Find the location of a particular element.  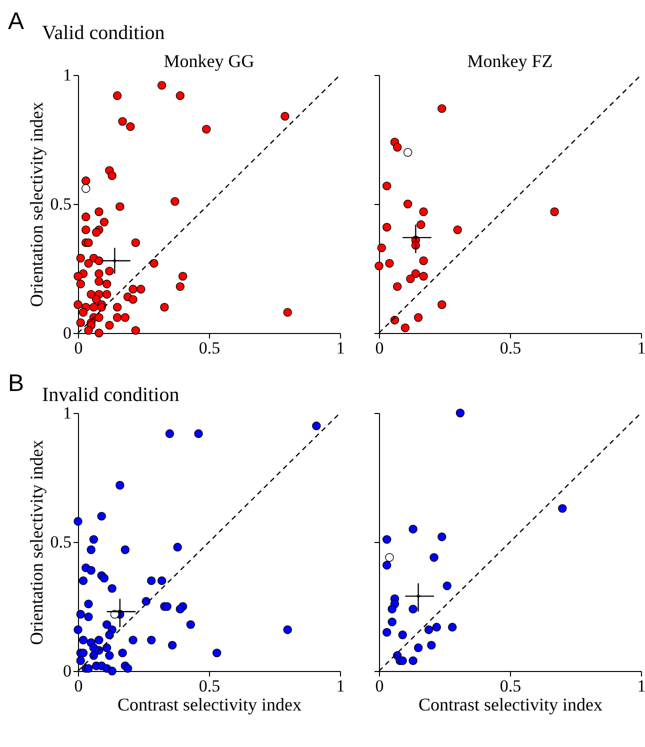

text: Invalid condition is located at coordinates (111, 395).